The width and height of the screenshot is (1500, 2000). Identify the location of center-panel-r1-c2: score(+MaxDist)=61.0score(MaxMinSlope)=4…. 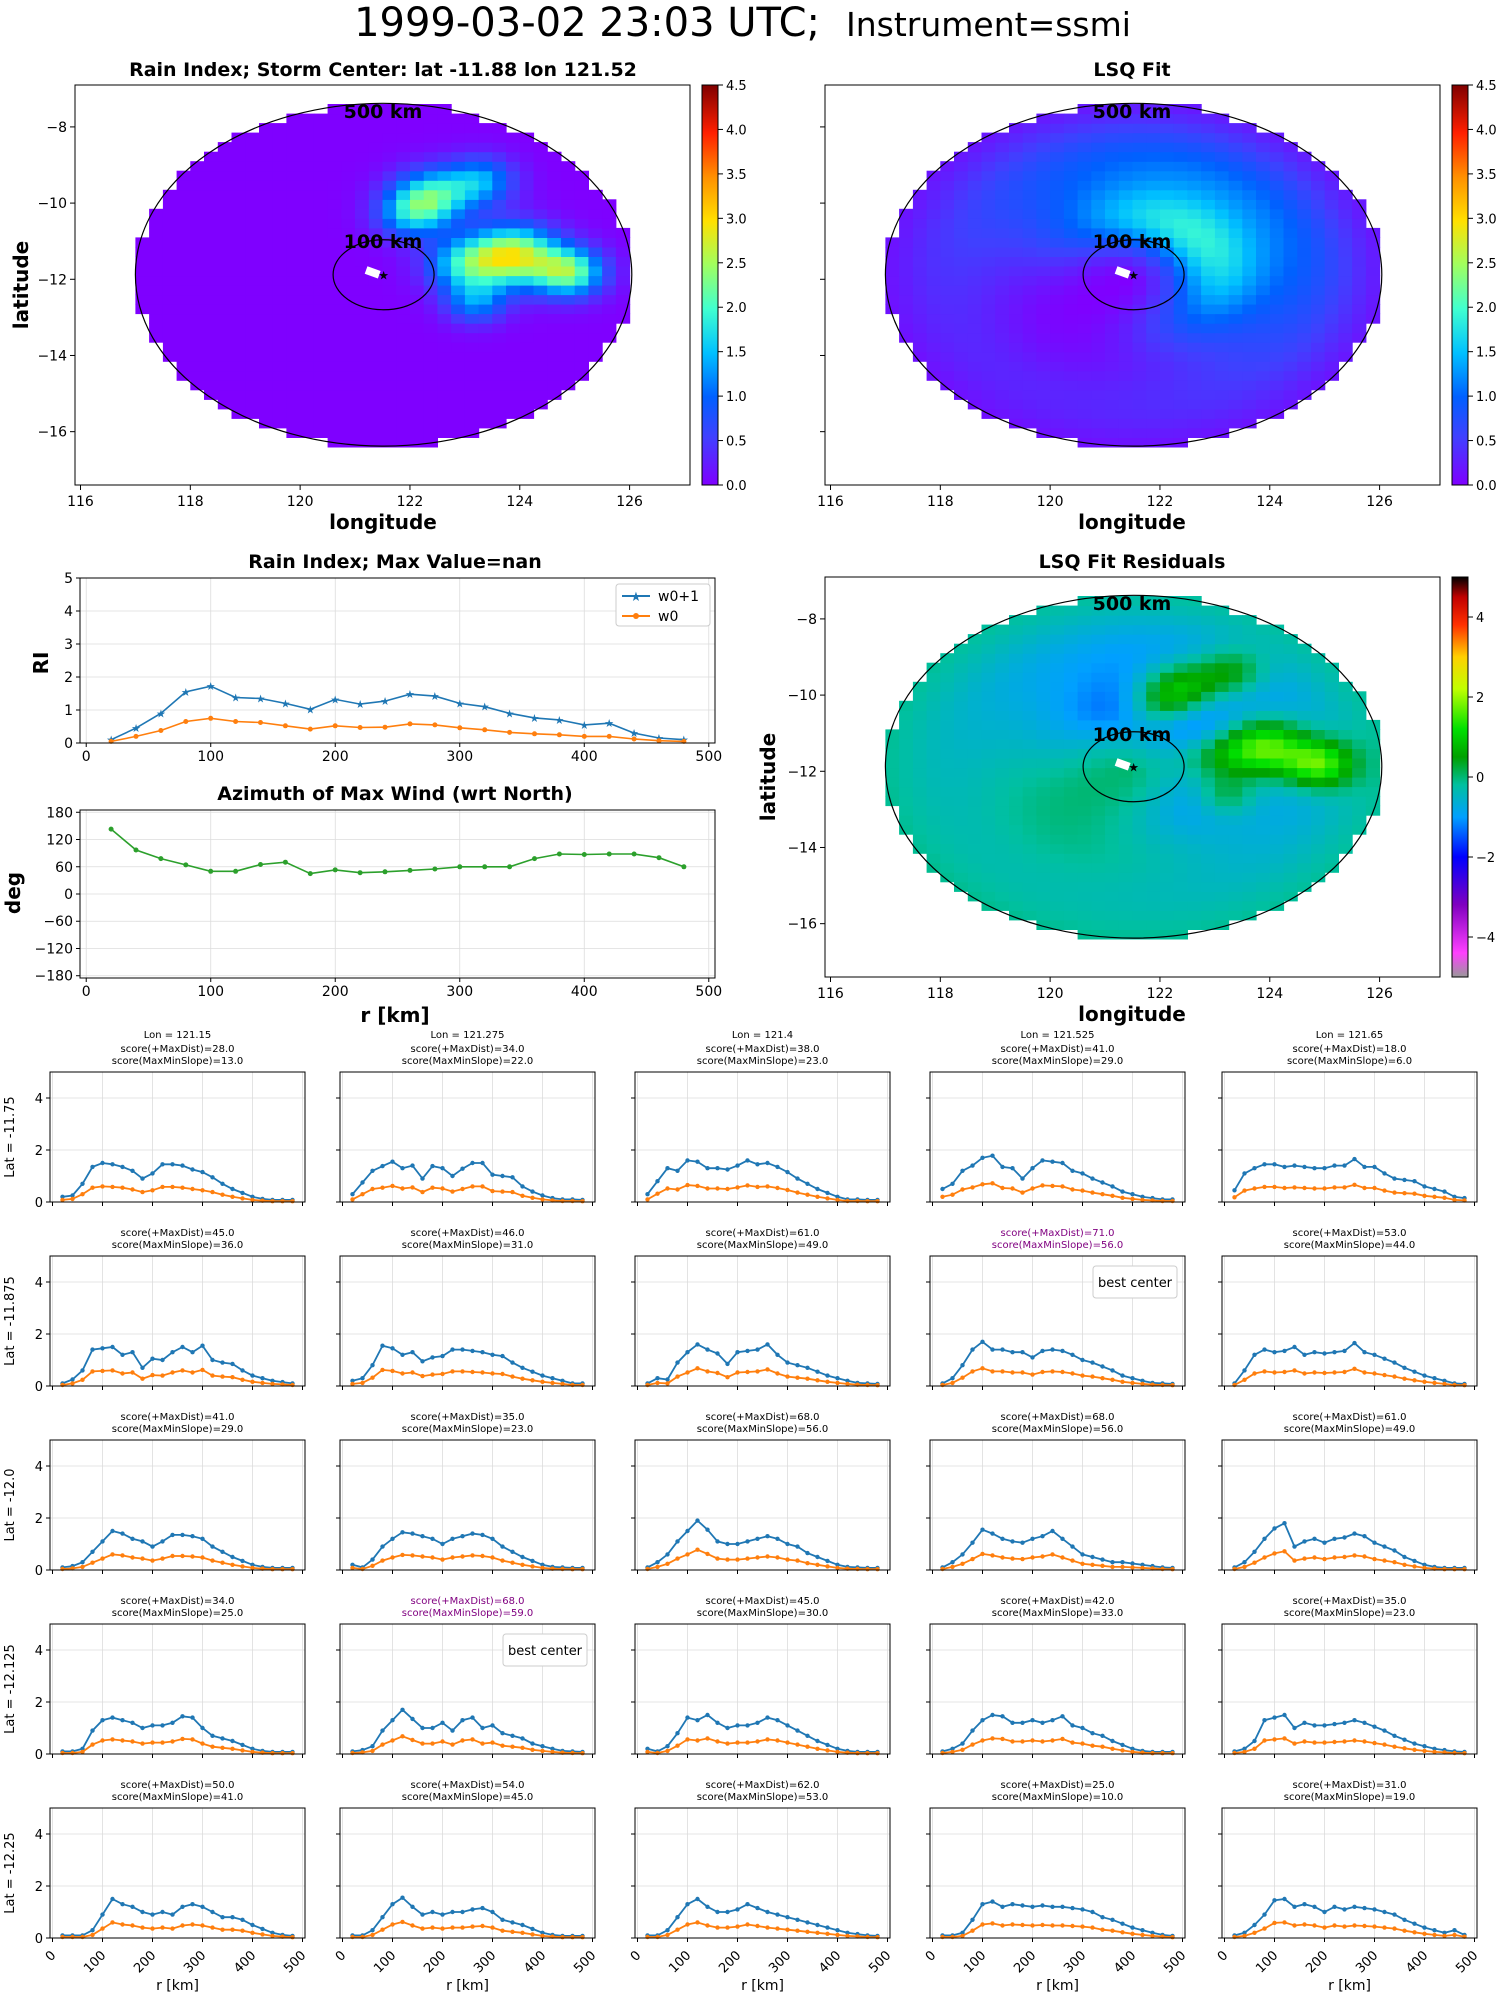
(761, 1309).